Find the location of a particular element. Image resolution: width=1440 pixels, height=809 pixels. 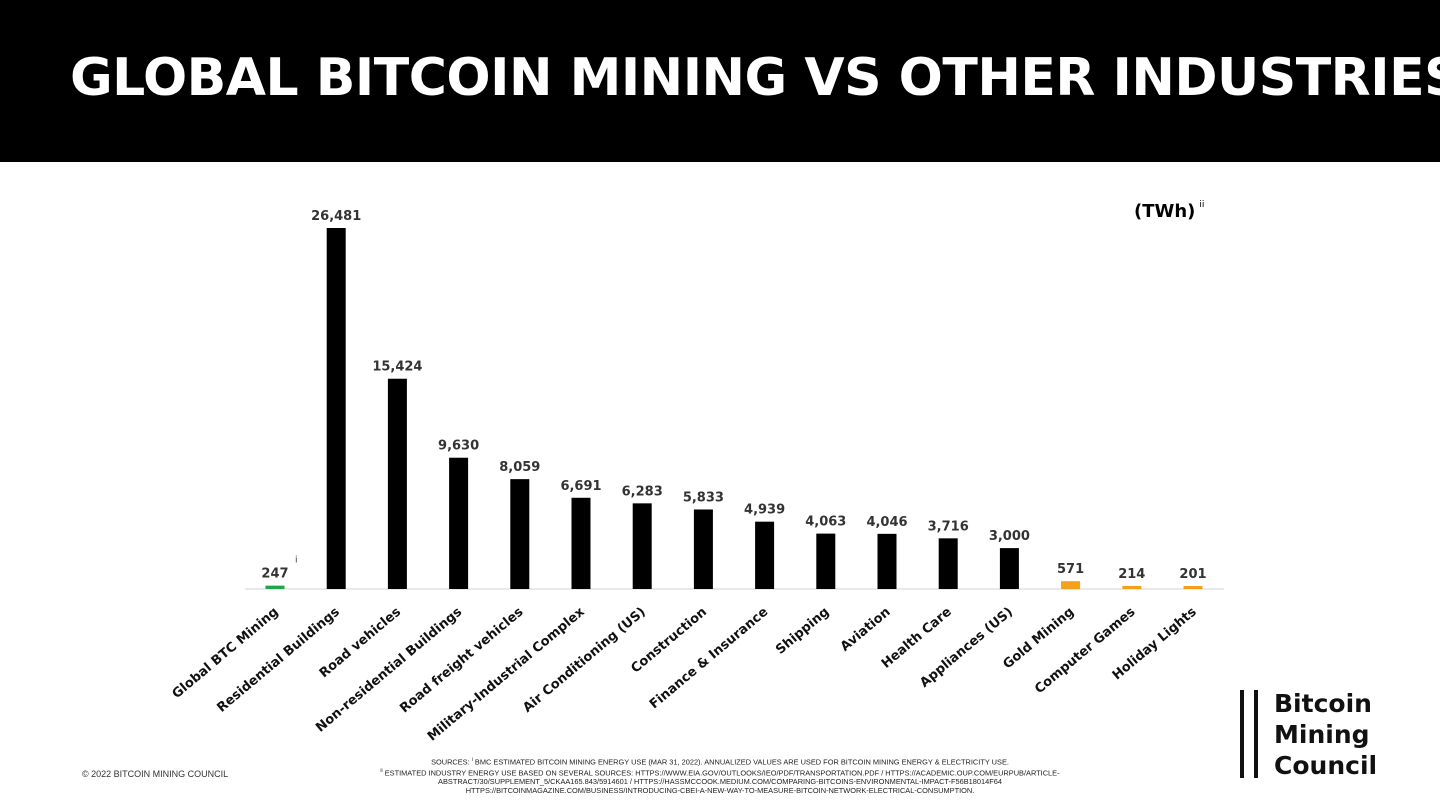

bar-non-residential-buildings is located at coordinates (459, 523).